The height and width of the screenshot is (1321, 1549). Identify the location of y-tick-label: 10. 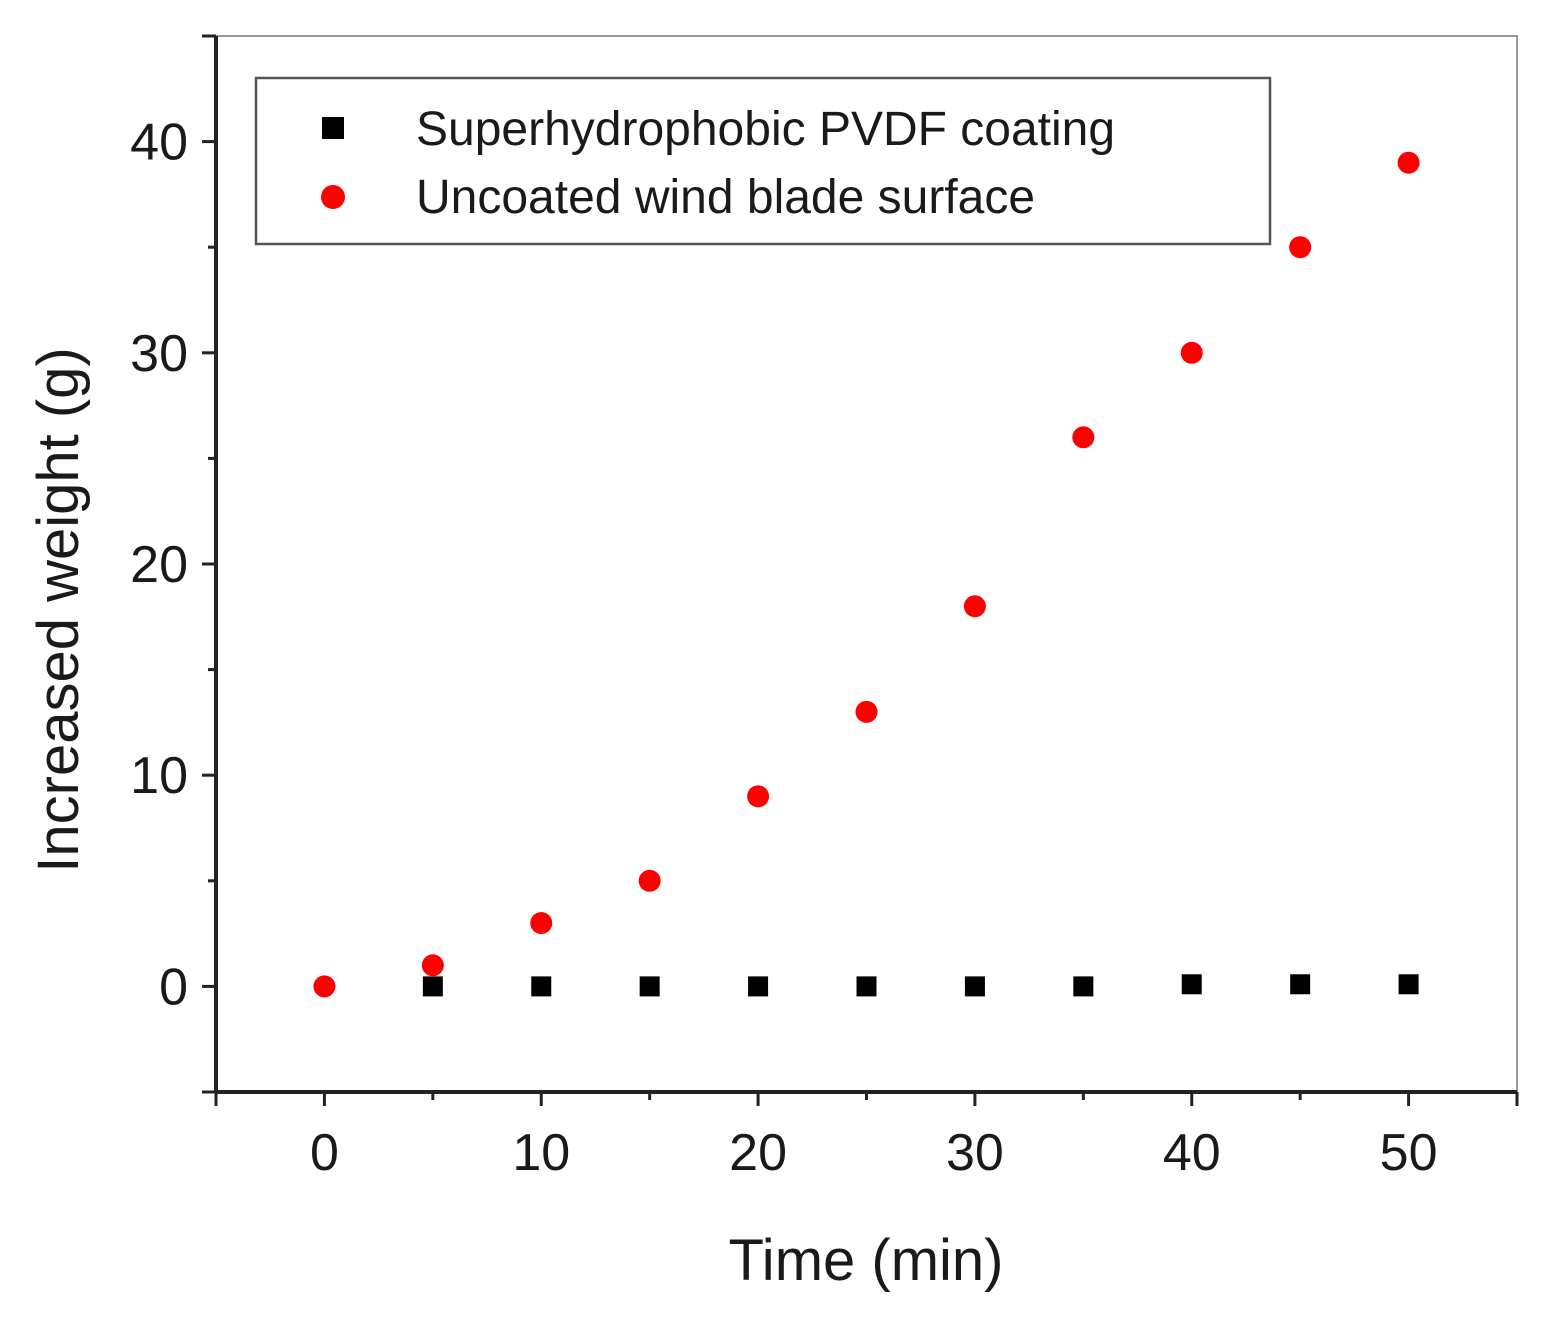
(159, 776).